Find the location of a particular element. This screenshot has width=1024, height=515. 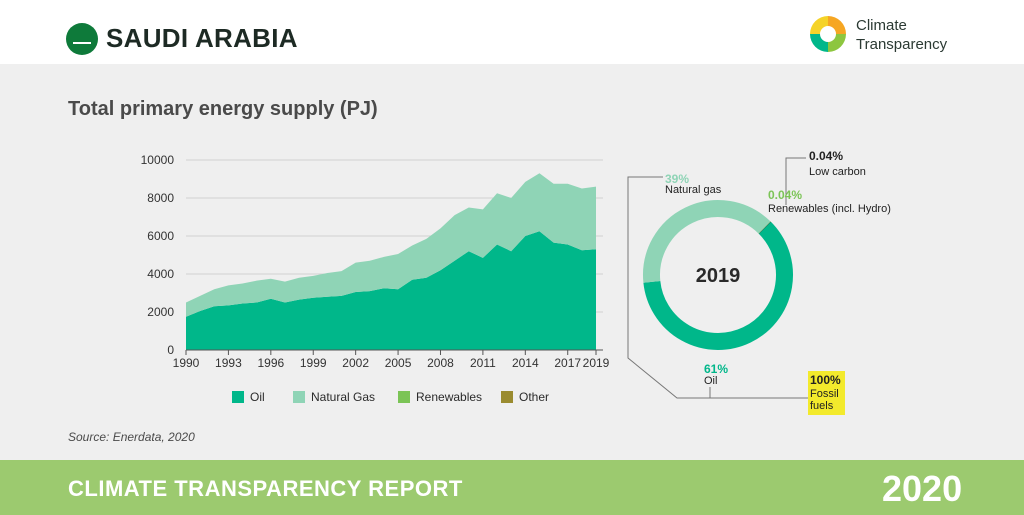

gas-pct-label: 39% is located at coordinates (677, 179).